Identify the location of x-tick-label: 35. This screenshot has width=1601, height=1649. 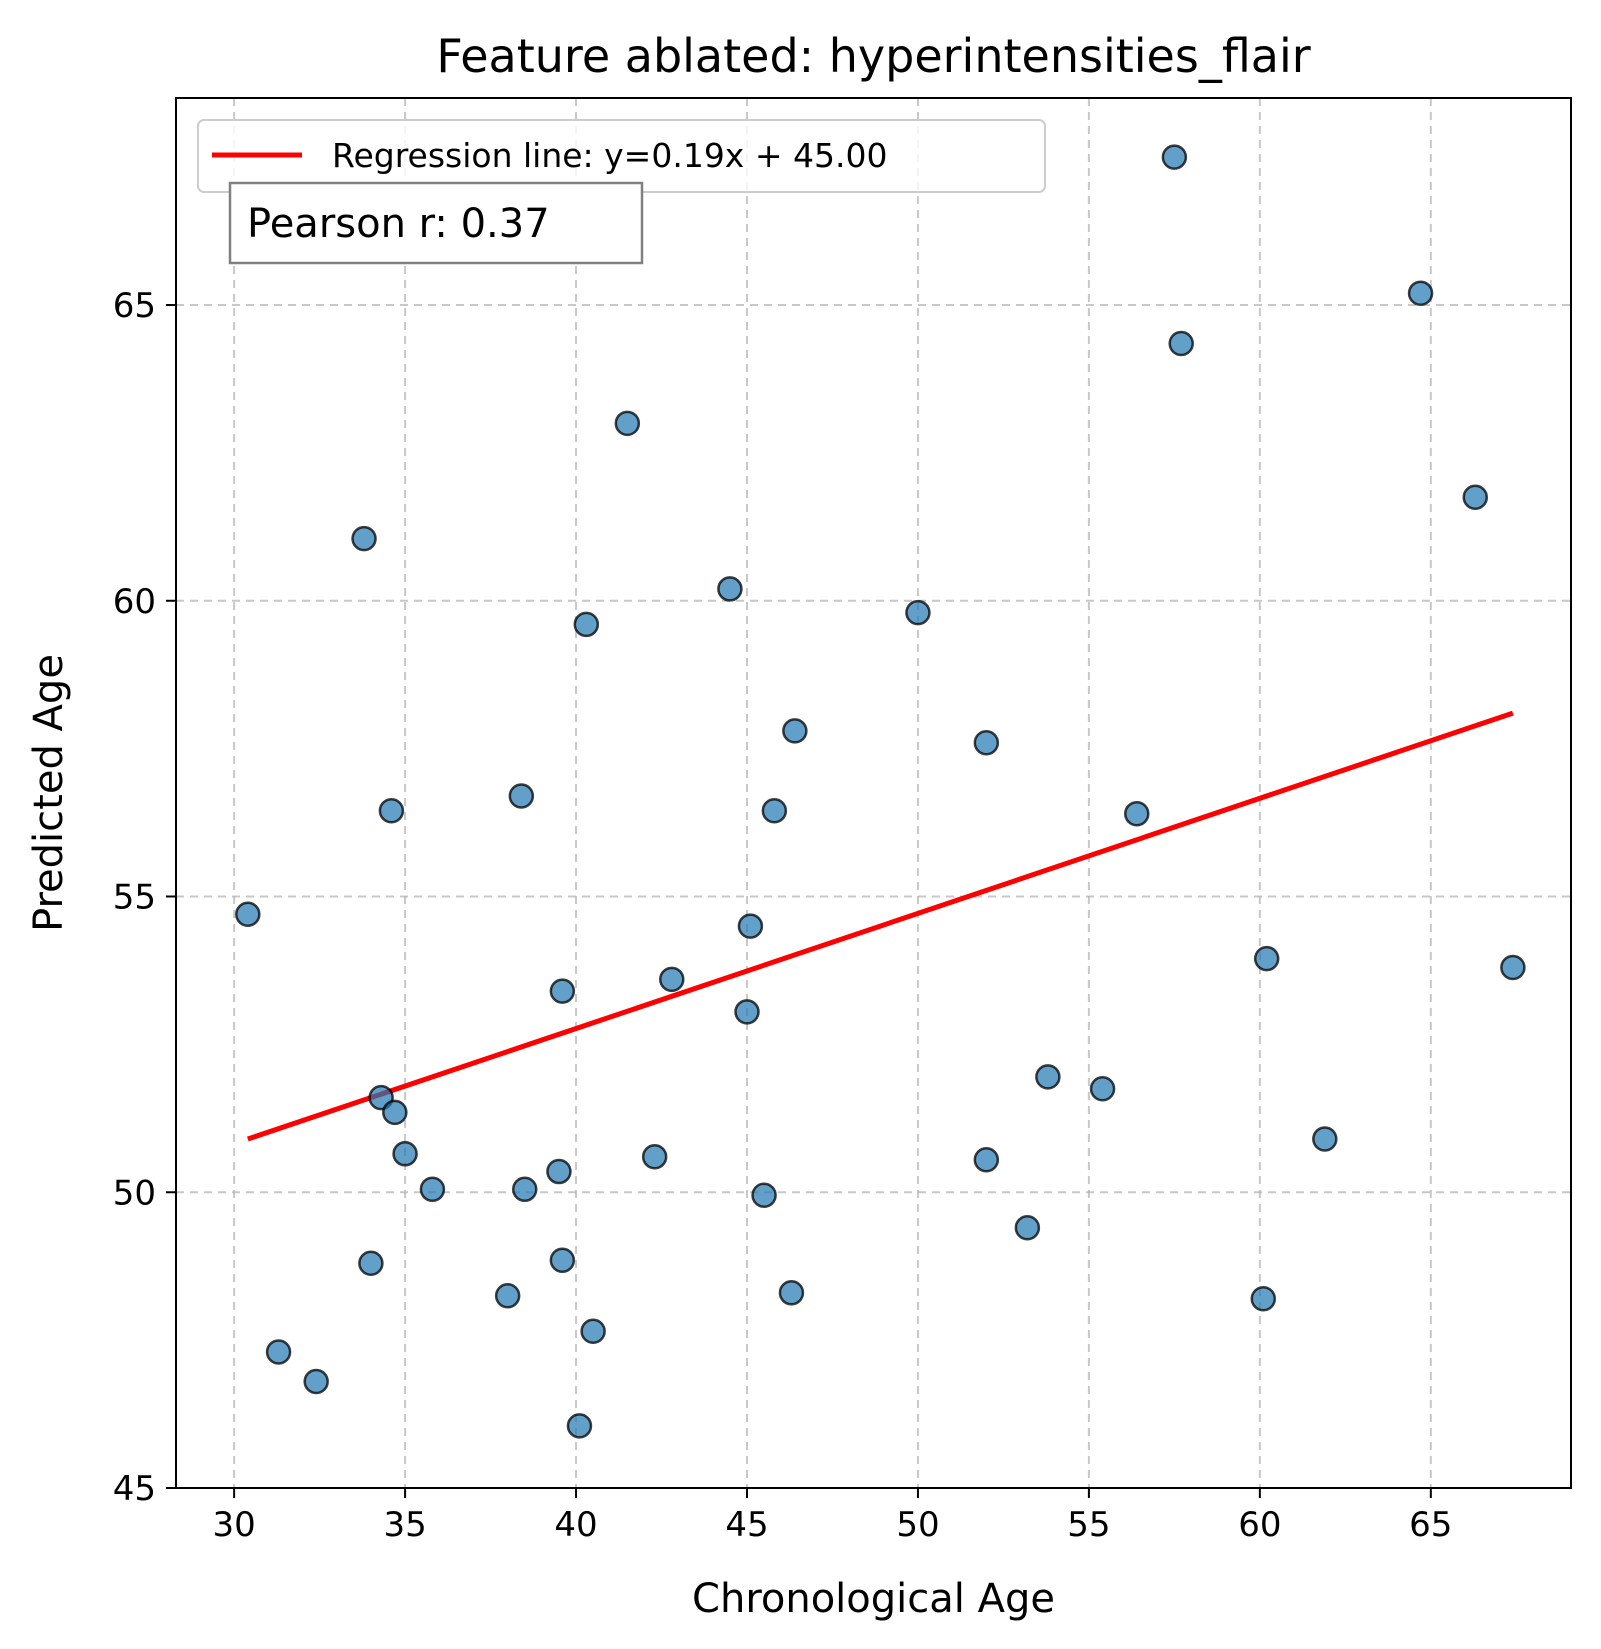
(404, 1525).